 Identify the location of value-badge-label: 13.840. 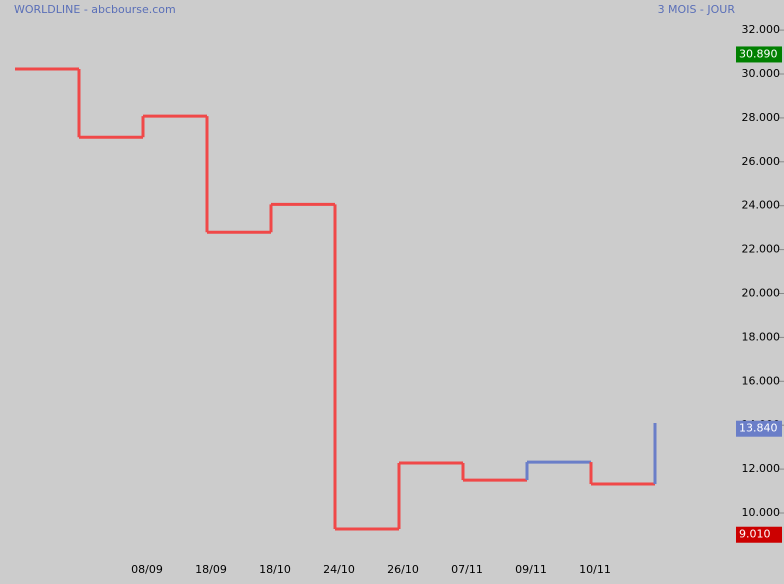
(758, 428).